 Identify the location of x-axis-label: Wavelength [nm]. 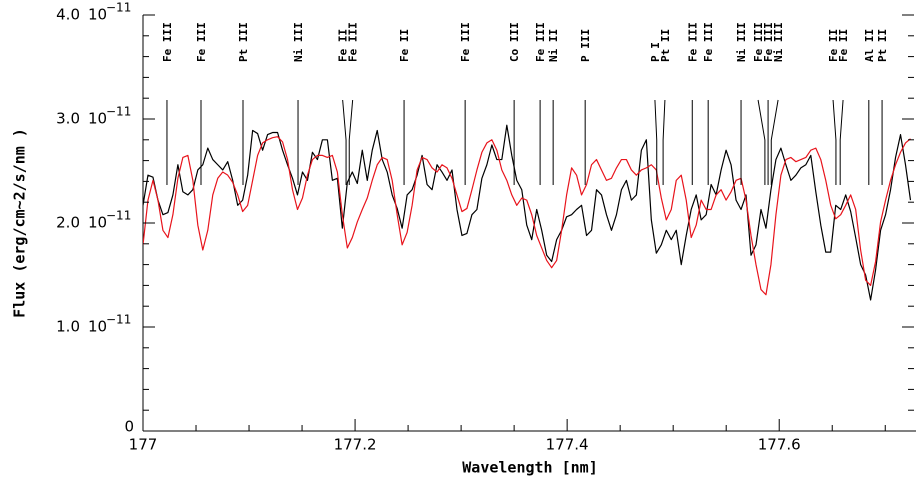
(529, 468).